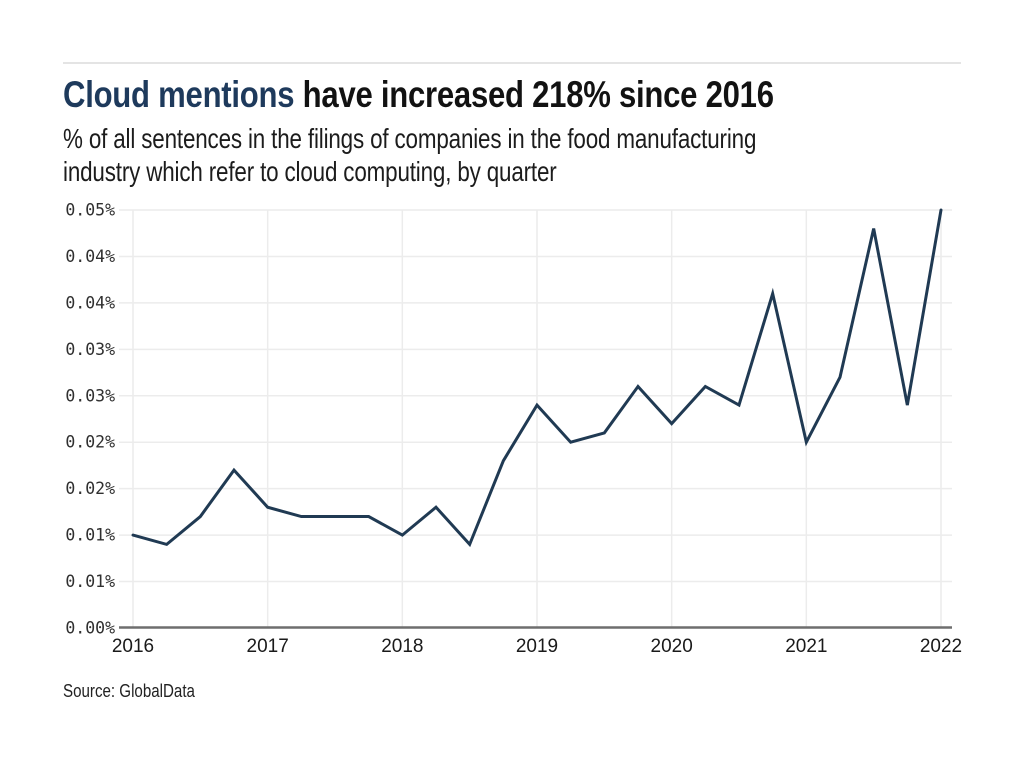 Image resolution: width=1024 pixels, height=768 pixels. What do you see at coordinates (179, 94) in the screenshot?
I see `title-highlight: Cloud mentions` at bounding box center [179, 94].